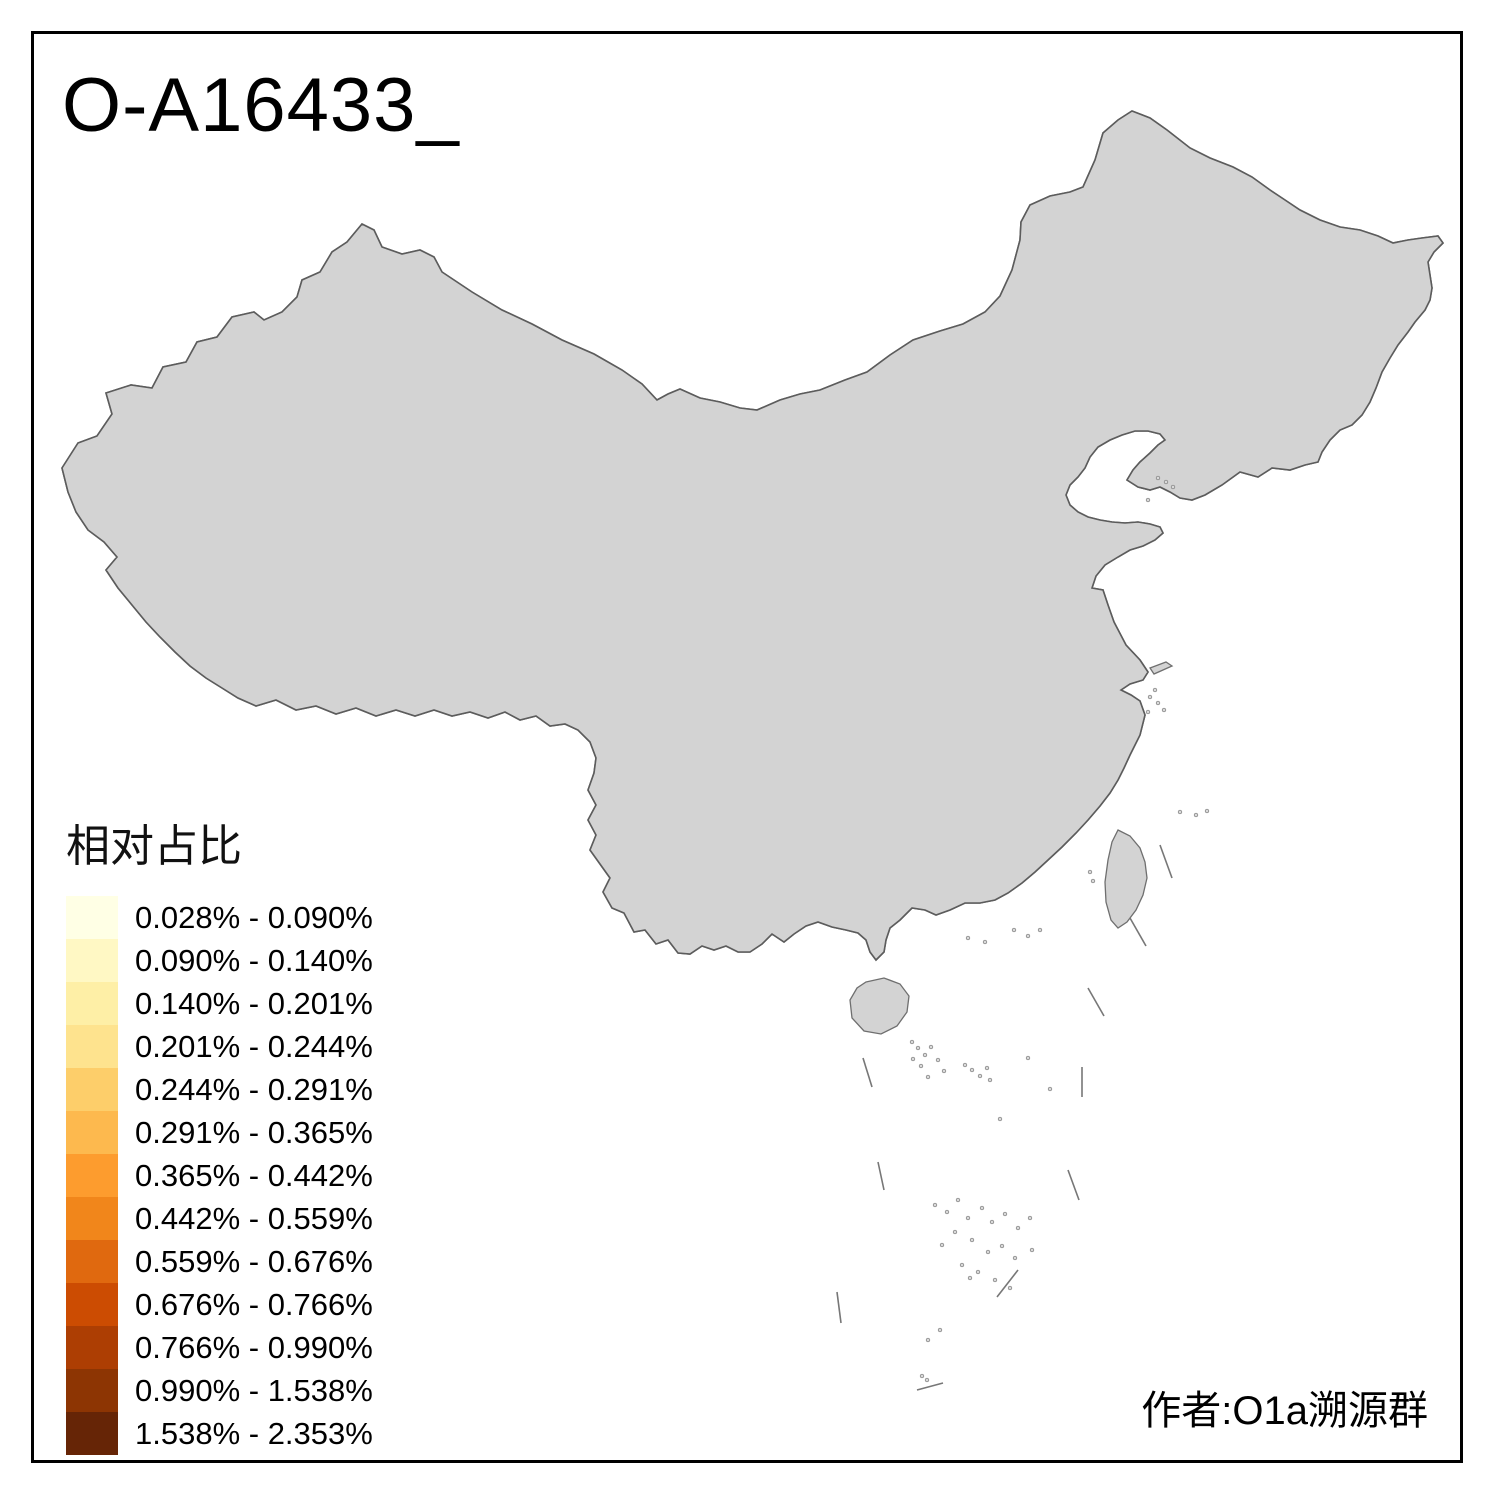  I want to click on taiwan-island, so click(1126, 879).